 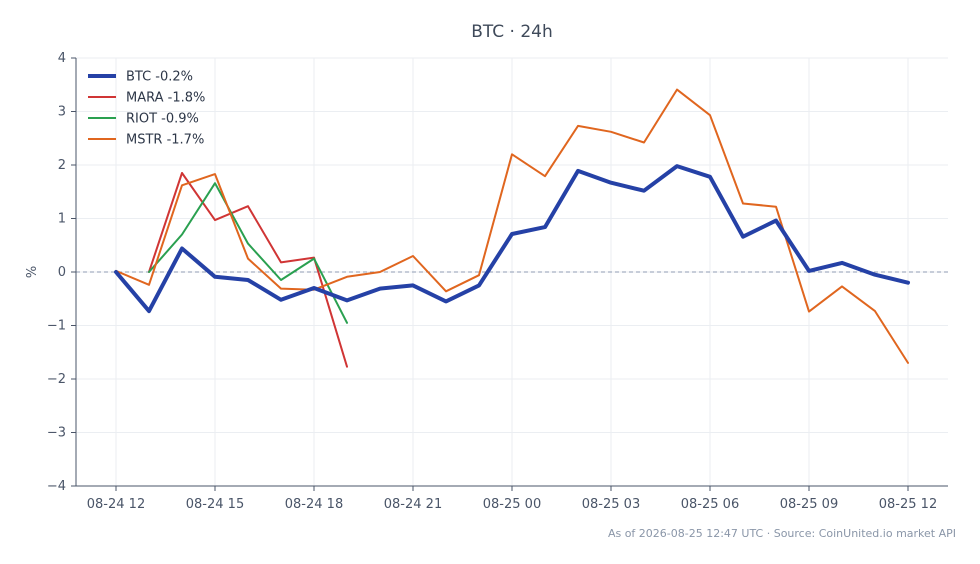 What do you see at coordinates (611, 504) in the screenshot?
I see `x-tick-label: 08-25 03` at bounding box center [611, 504].